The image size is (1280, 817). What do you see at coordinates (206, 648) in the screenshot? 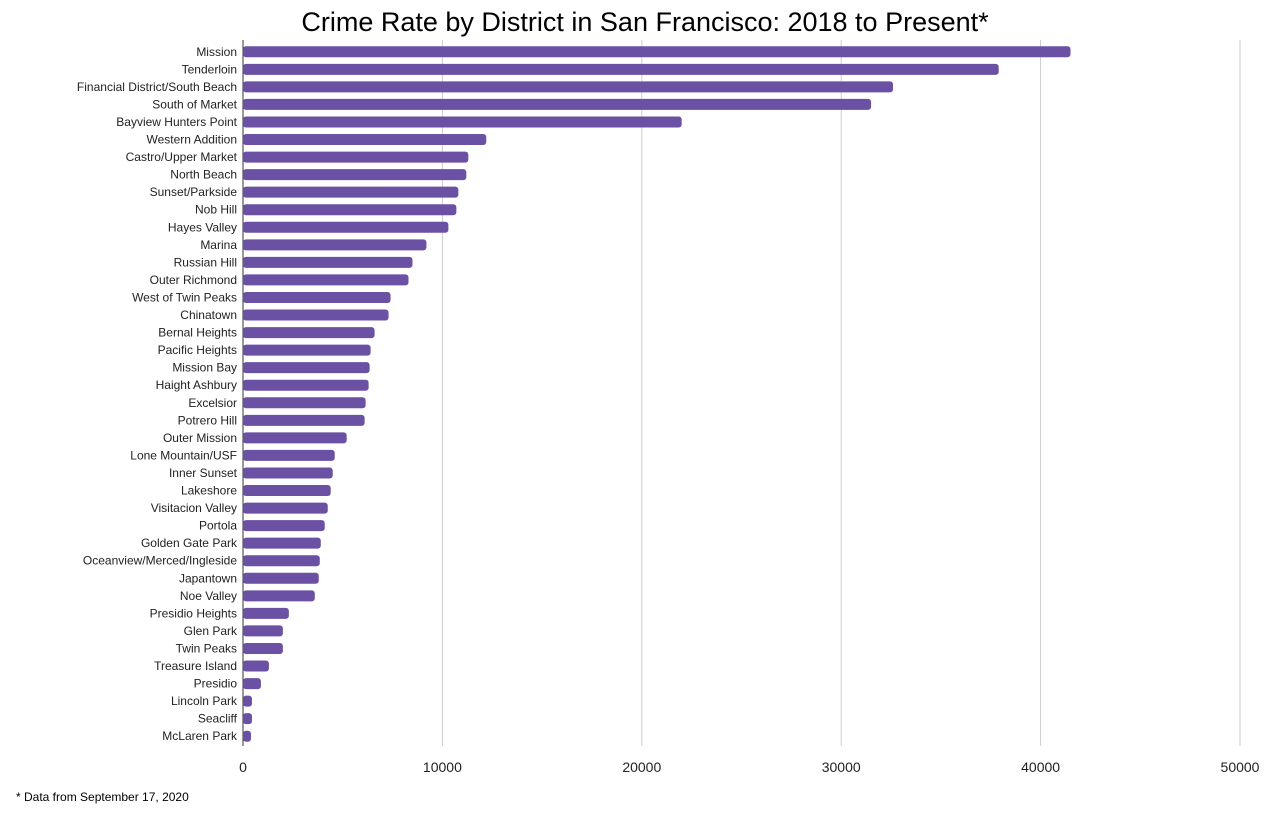
I see `category-label: Twin Peaks` at bounding box center [206, 648].